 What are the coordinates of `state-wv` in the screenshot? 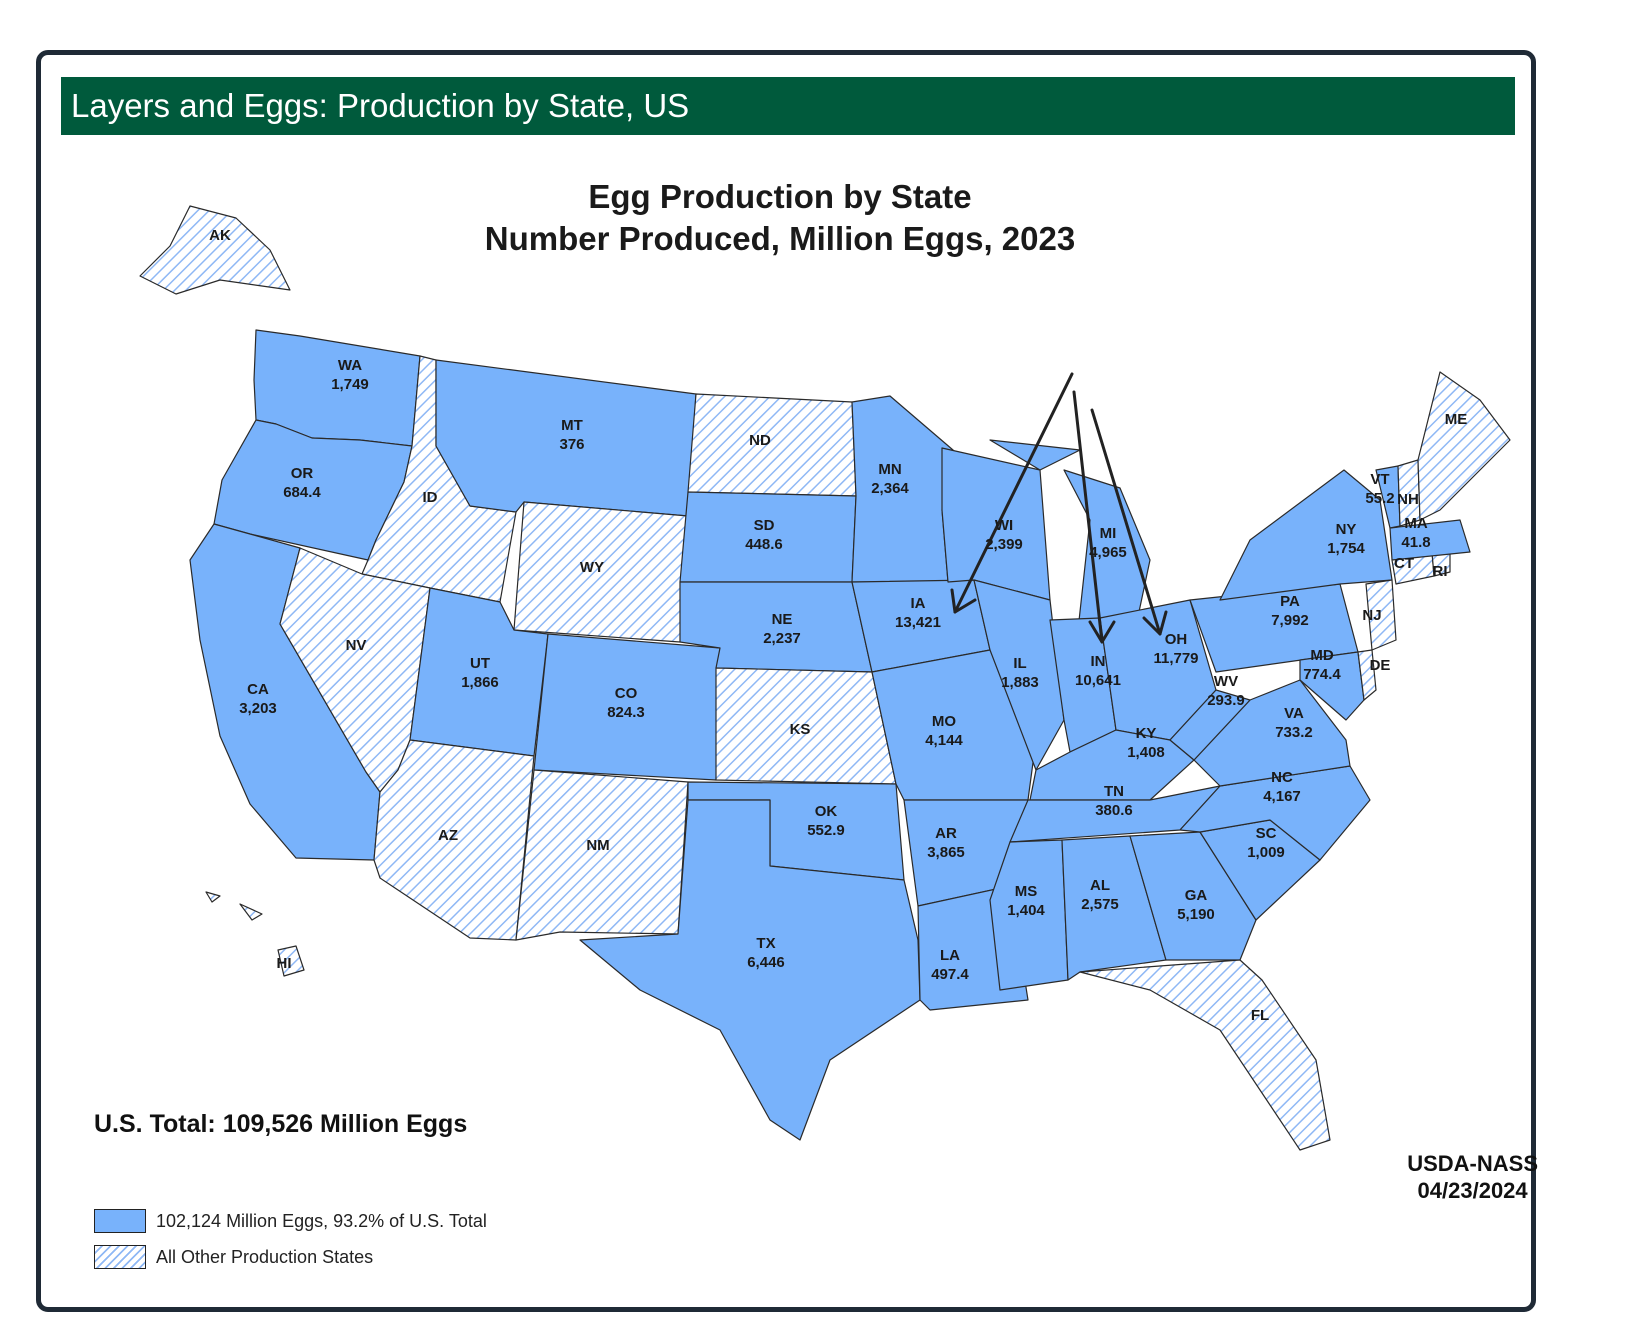 It's located at (1210, 725).